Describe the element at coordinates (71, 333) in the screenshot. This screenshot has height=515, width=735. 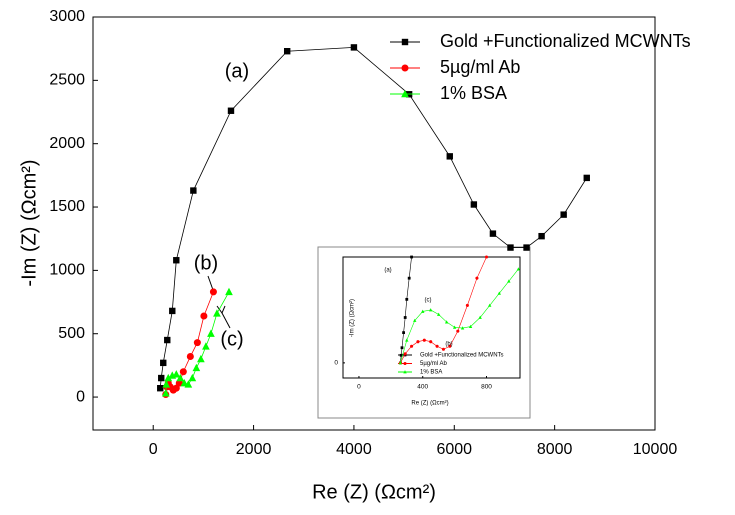
I see `y-tick-label: 500` at that location.